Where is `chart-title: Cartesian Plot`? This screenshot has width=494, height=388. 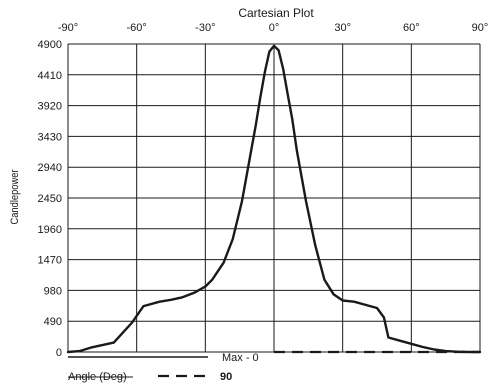 chart-title: Cartesian Plot is located at coordinates (276, 13).